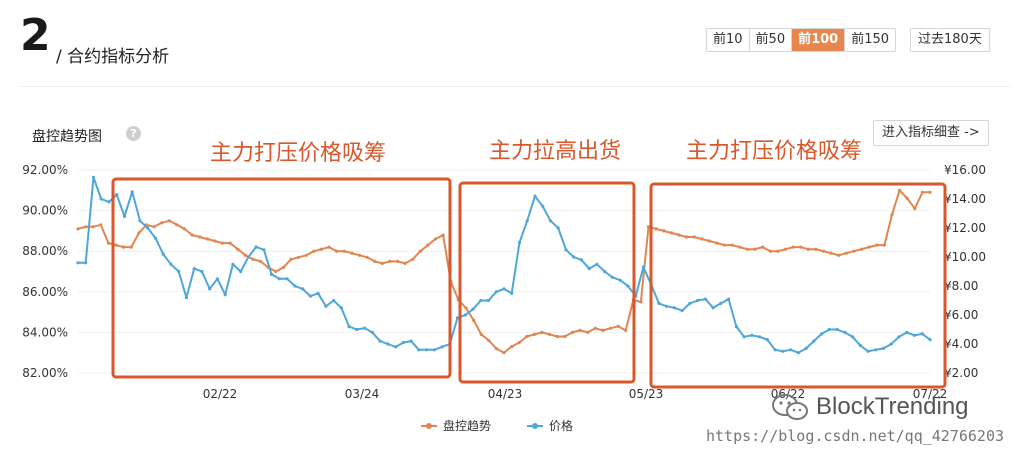  I want to click on x-tick-label: 04/23, so click(505, 394).